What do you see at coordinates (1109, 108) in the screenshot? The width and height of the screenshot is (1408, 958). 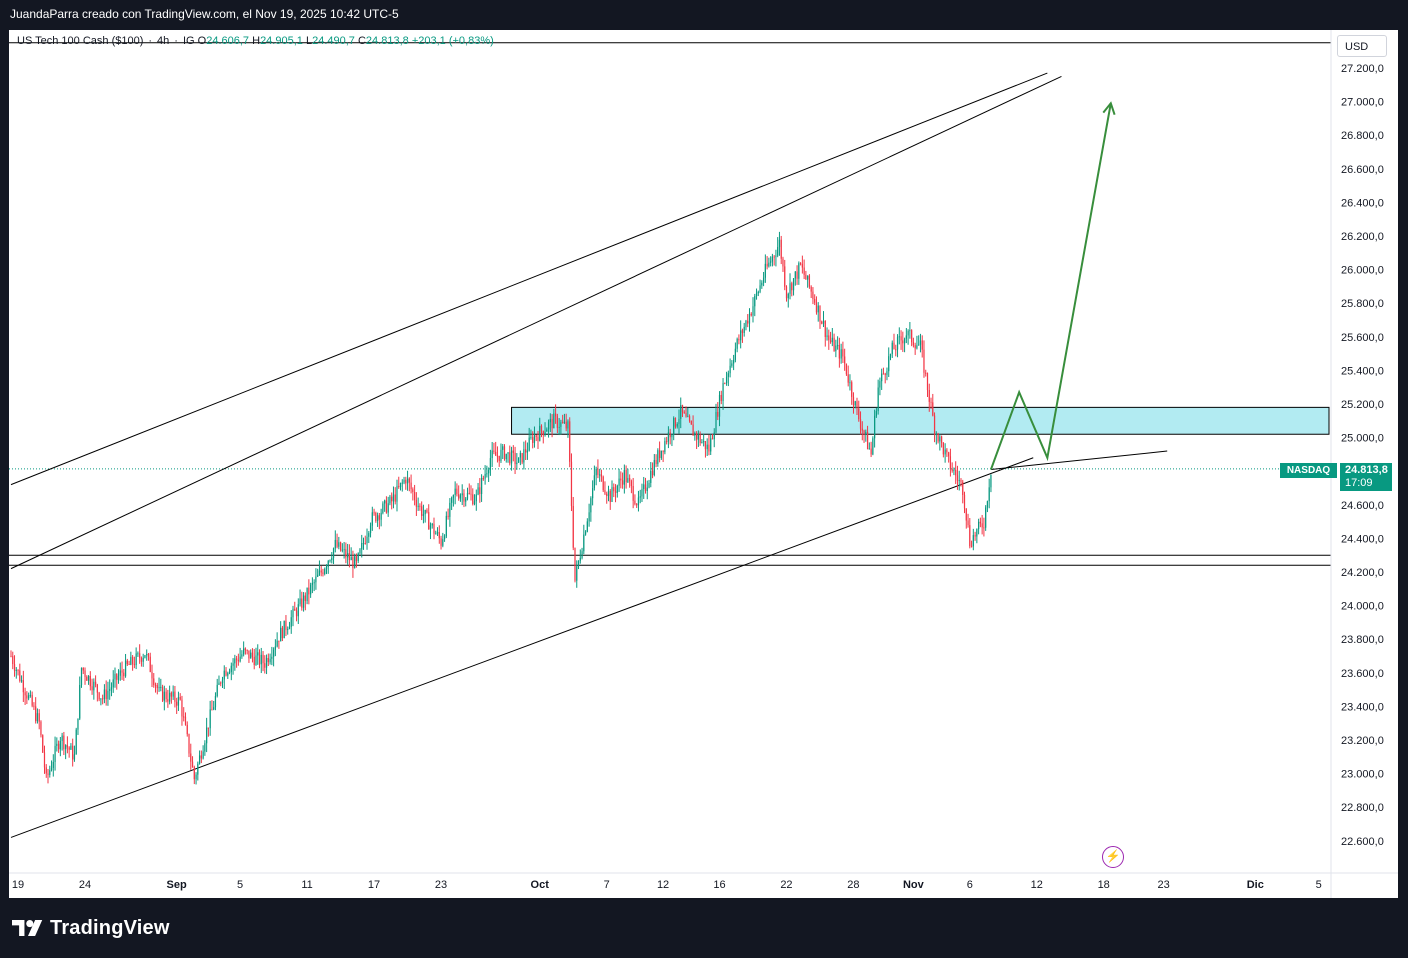 I see `projection-arrowhead` at bounding box center [1109, 108].